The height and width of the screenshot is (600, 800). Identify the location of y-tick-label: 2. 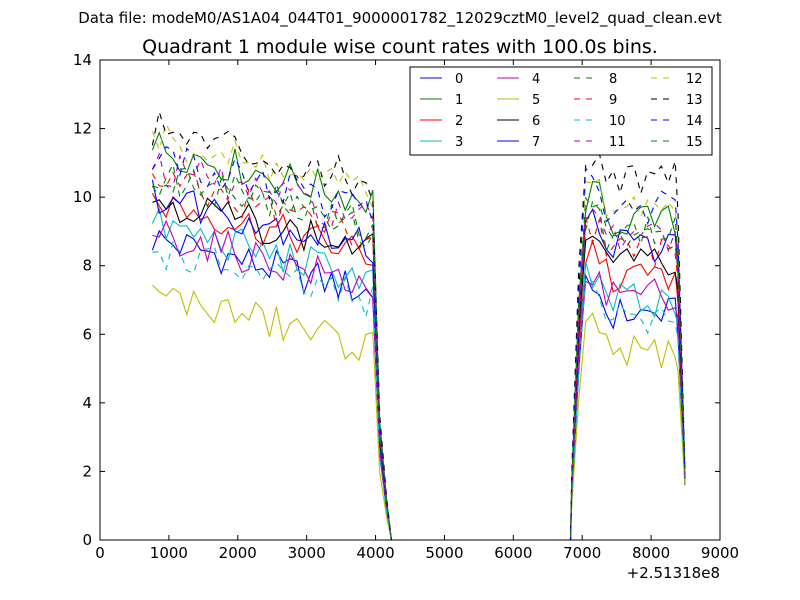
(87, 471).